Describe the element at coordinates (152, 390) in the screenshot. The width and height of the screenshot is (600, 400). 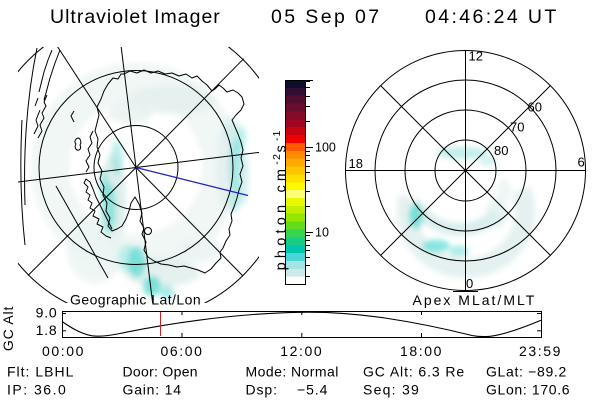
I see `svg-text: Gain: 14` at that location.